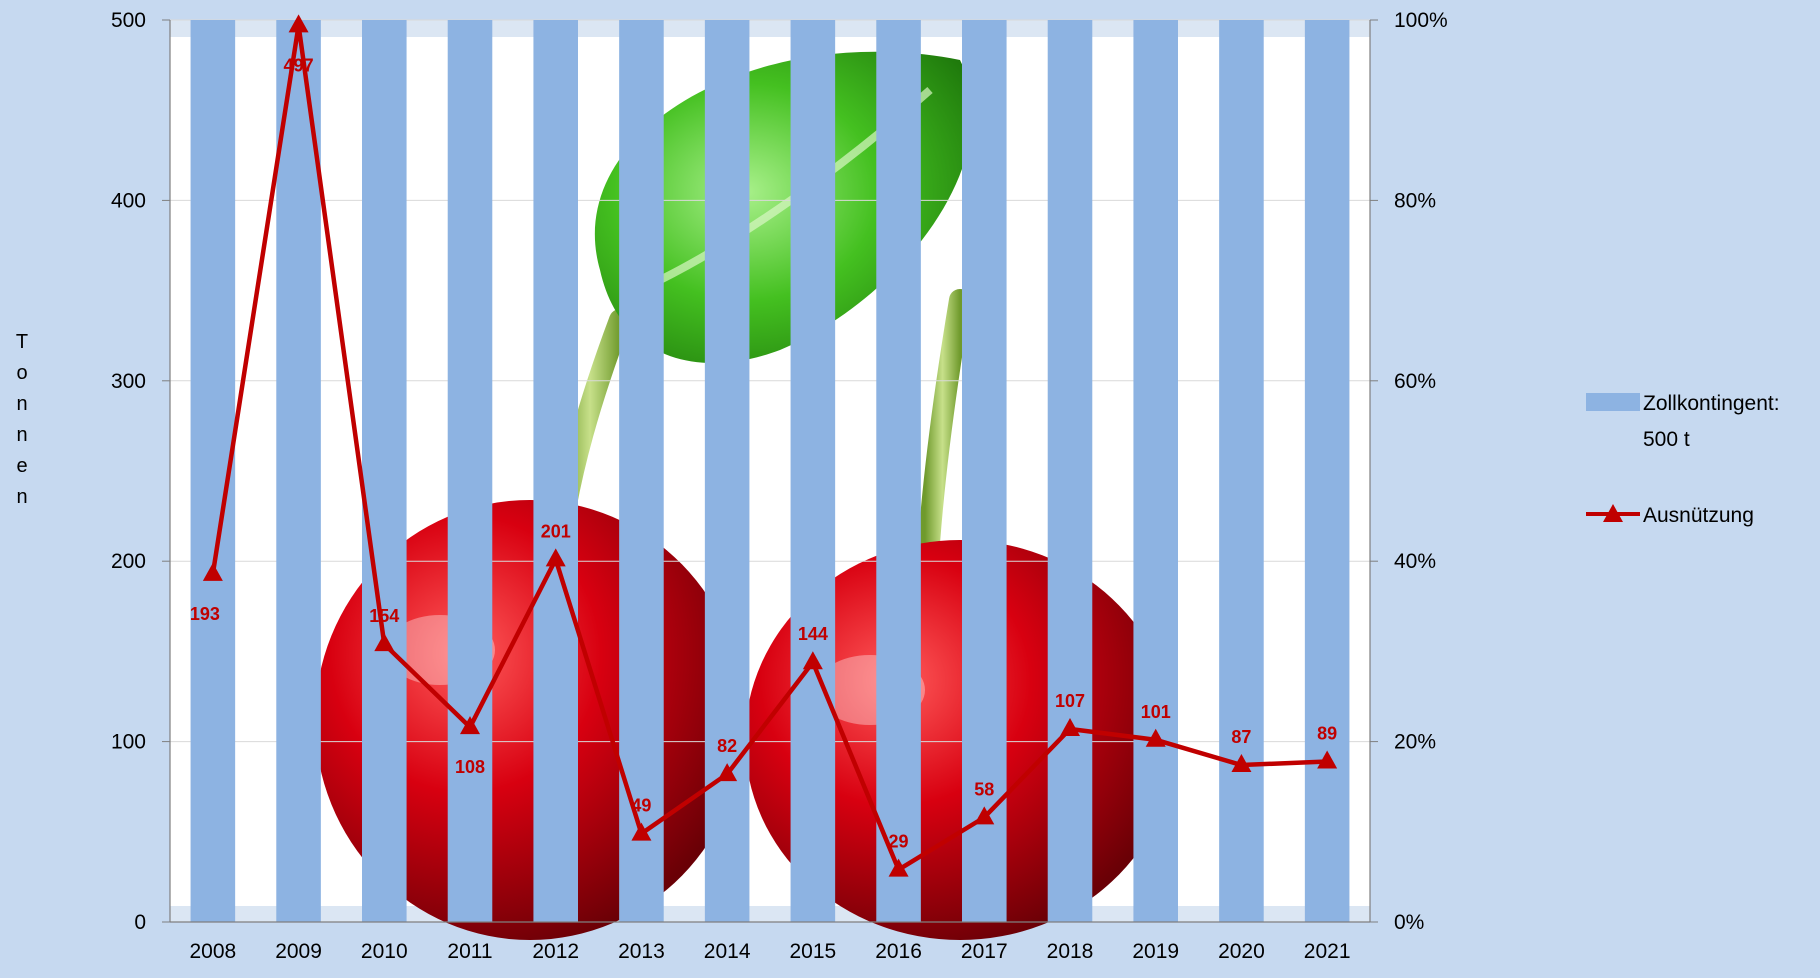 The image size is (1820, 978). What do you see at coordinates (1327, 951) in the screenshot?
I see `x-tick-label: 2021` at bounding box center [1327, 951].